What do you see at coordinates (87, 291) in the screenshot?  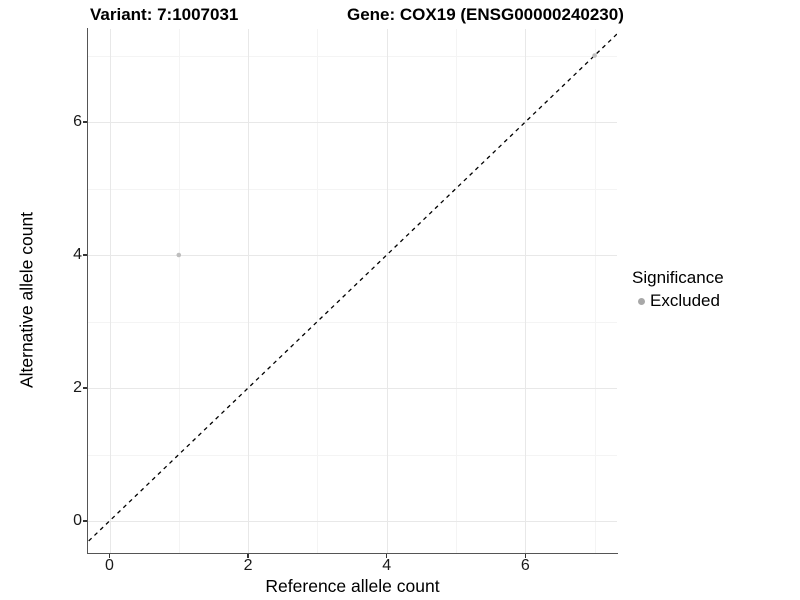 I see `y-axis-line` at bounding box center [87, 291].